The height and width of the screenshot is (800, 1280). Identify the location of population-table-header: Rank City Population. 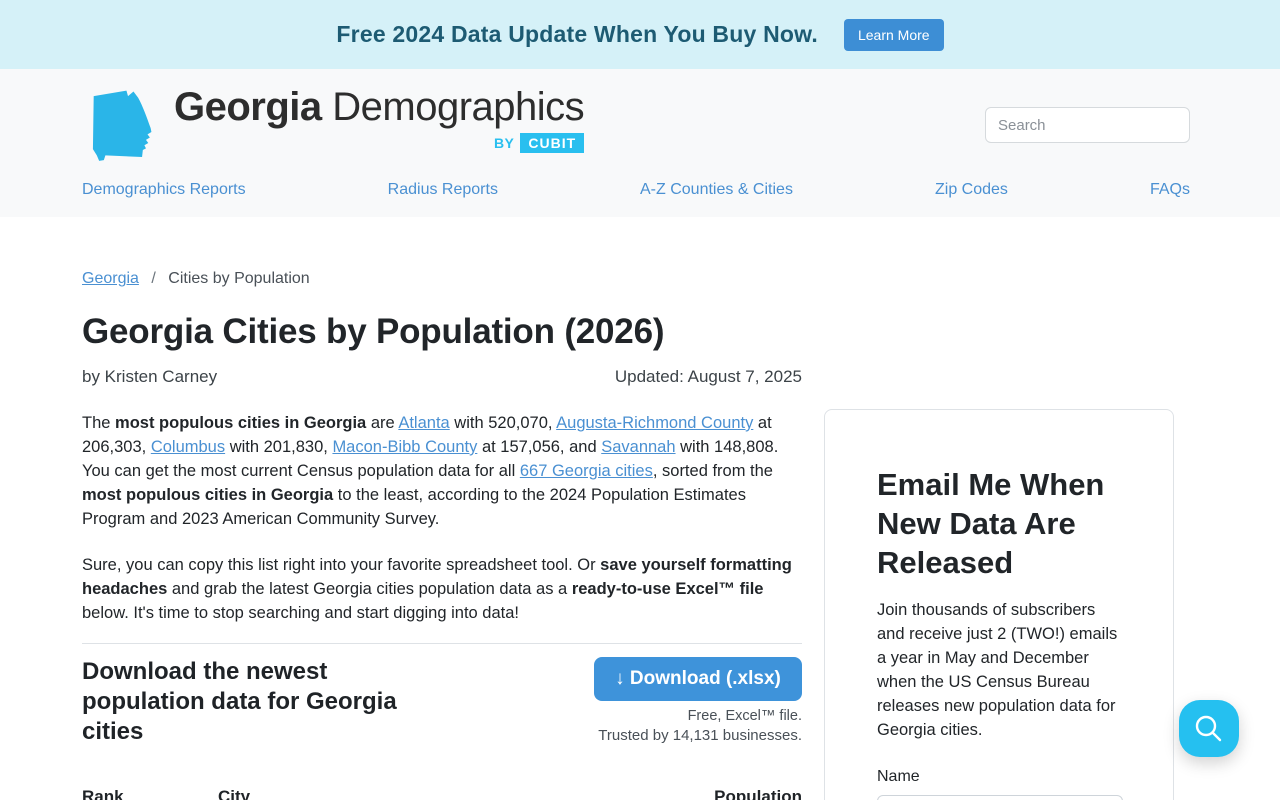
(442, 793).